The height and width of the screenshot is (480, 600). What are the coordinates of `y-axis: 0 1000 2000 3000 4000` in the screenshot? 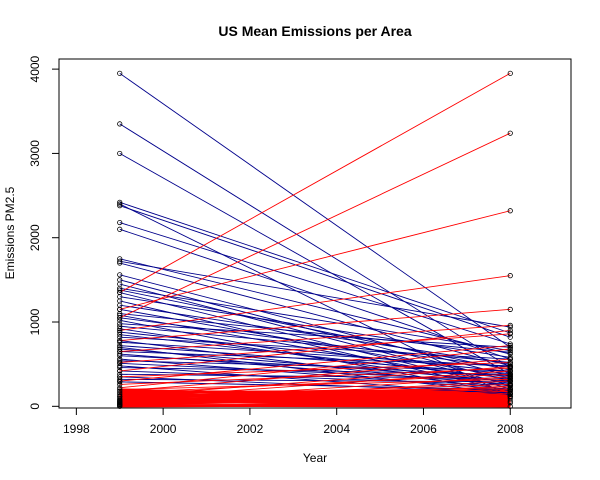 It's located at (44, 232).